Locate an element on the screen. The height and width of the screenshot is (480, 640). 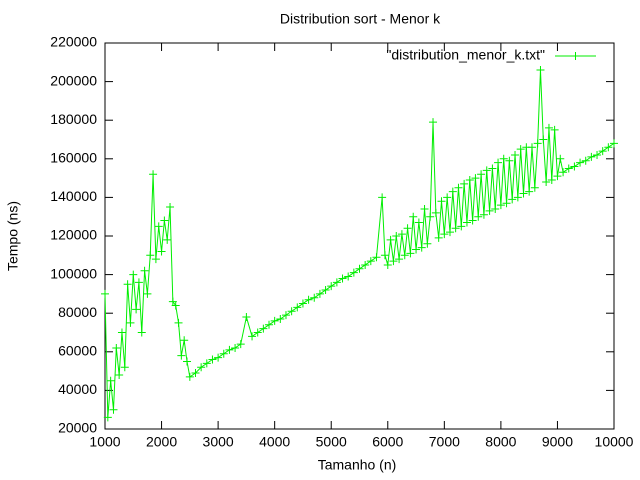
x-tick-label: 6000 is located at coordinates (387, 442).